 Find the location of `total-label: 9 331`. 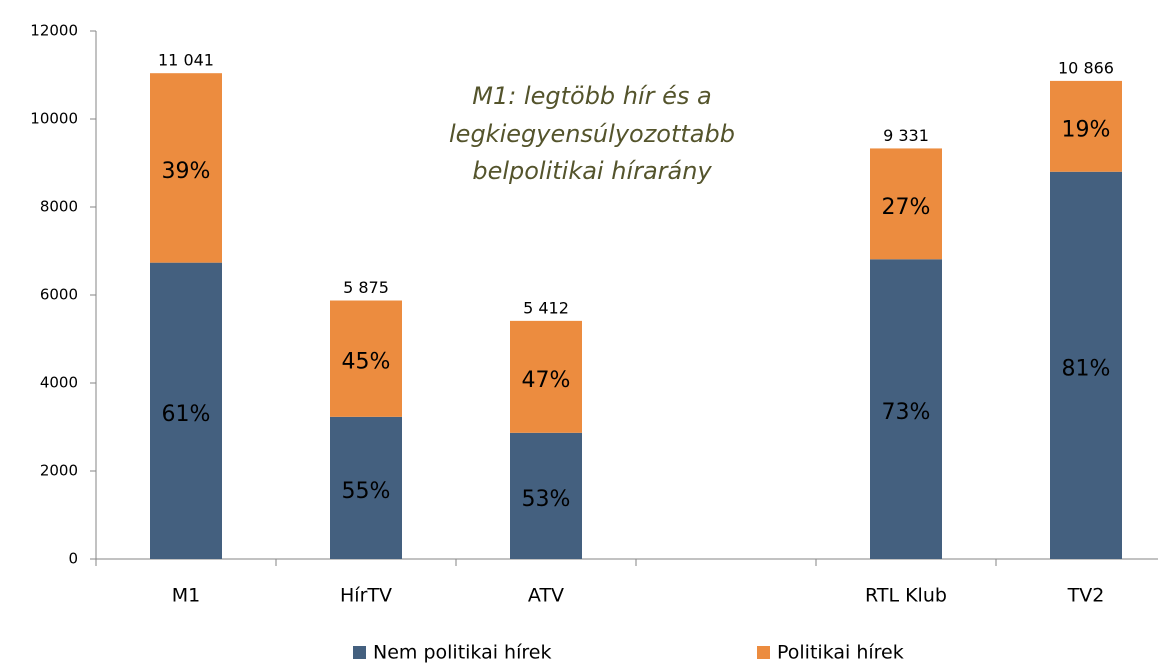

total-label: 9 331 is located at coordinates (906, 135).